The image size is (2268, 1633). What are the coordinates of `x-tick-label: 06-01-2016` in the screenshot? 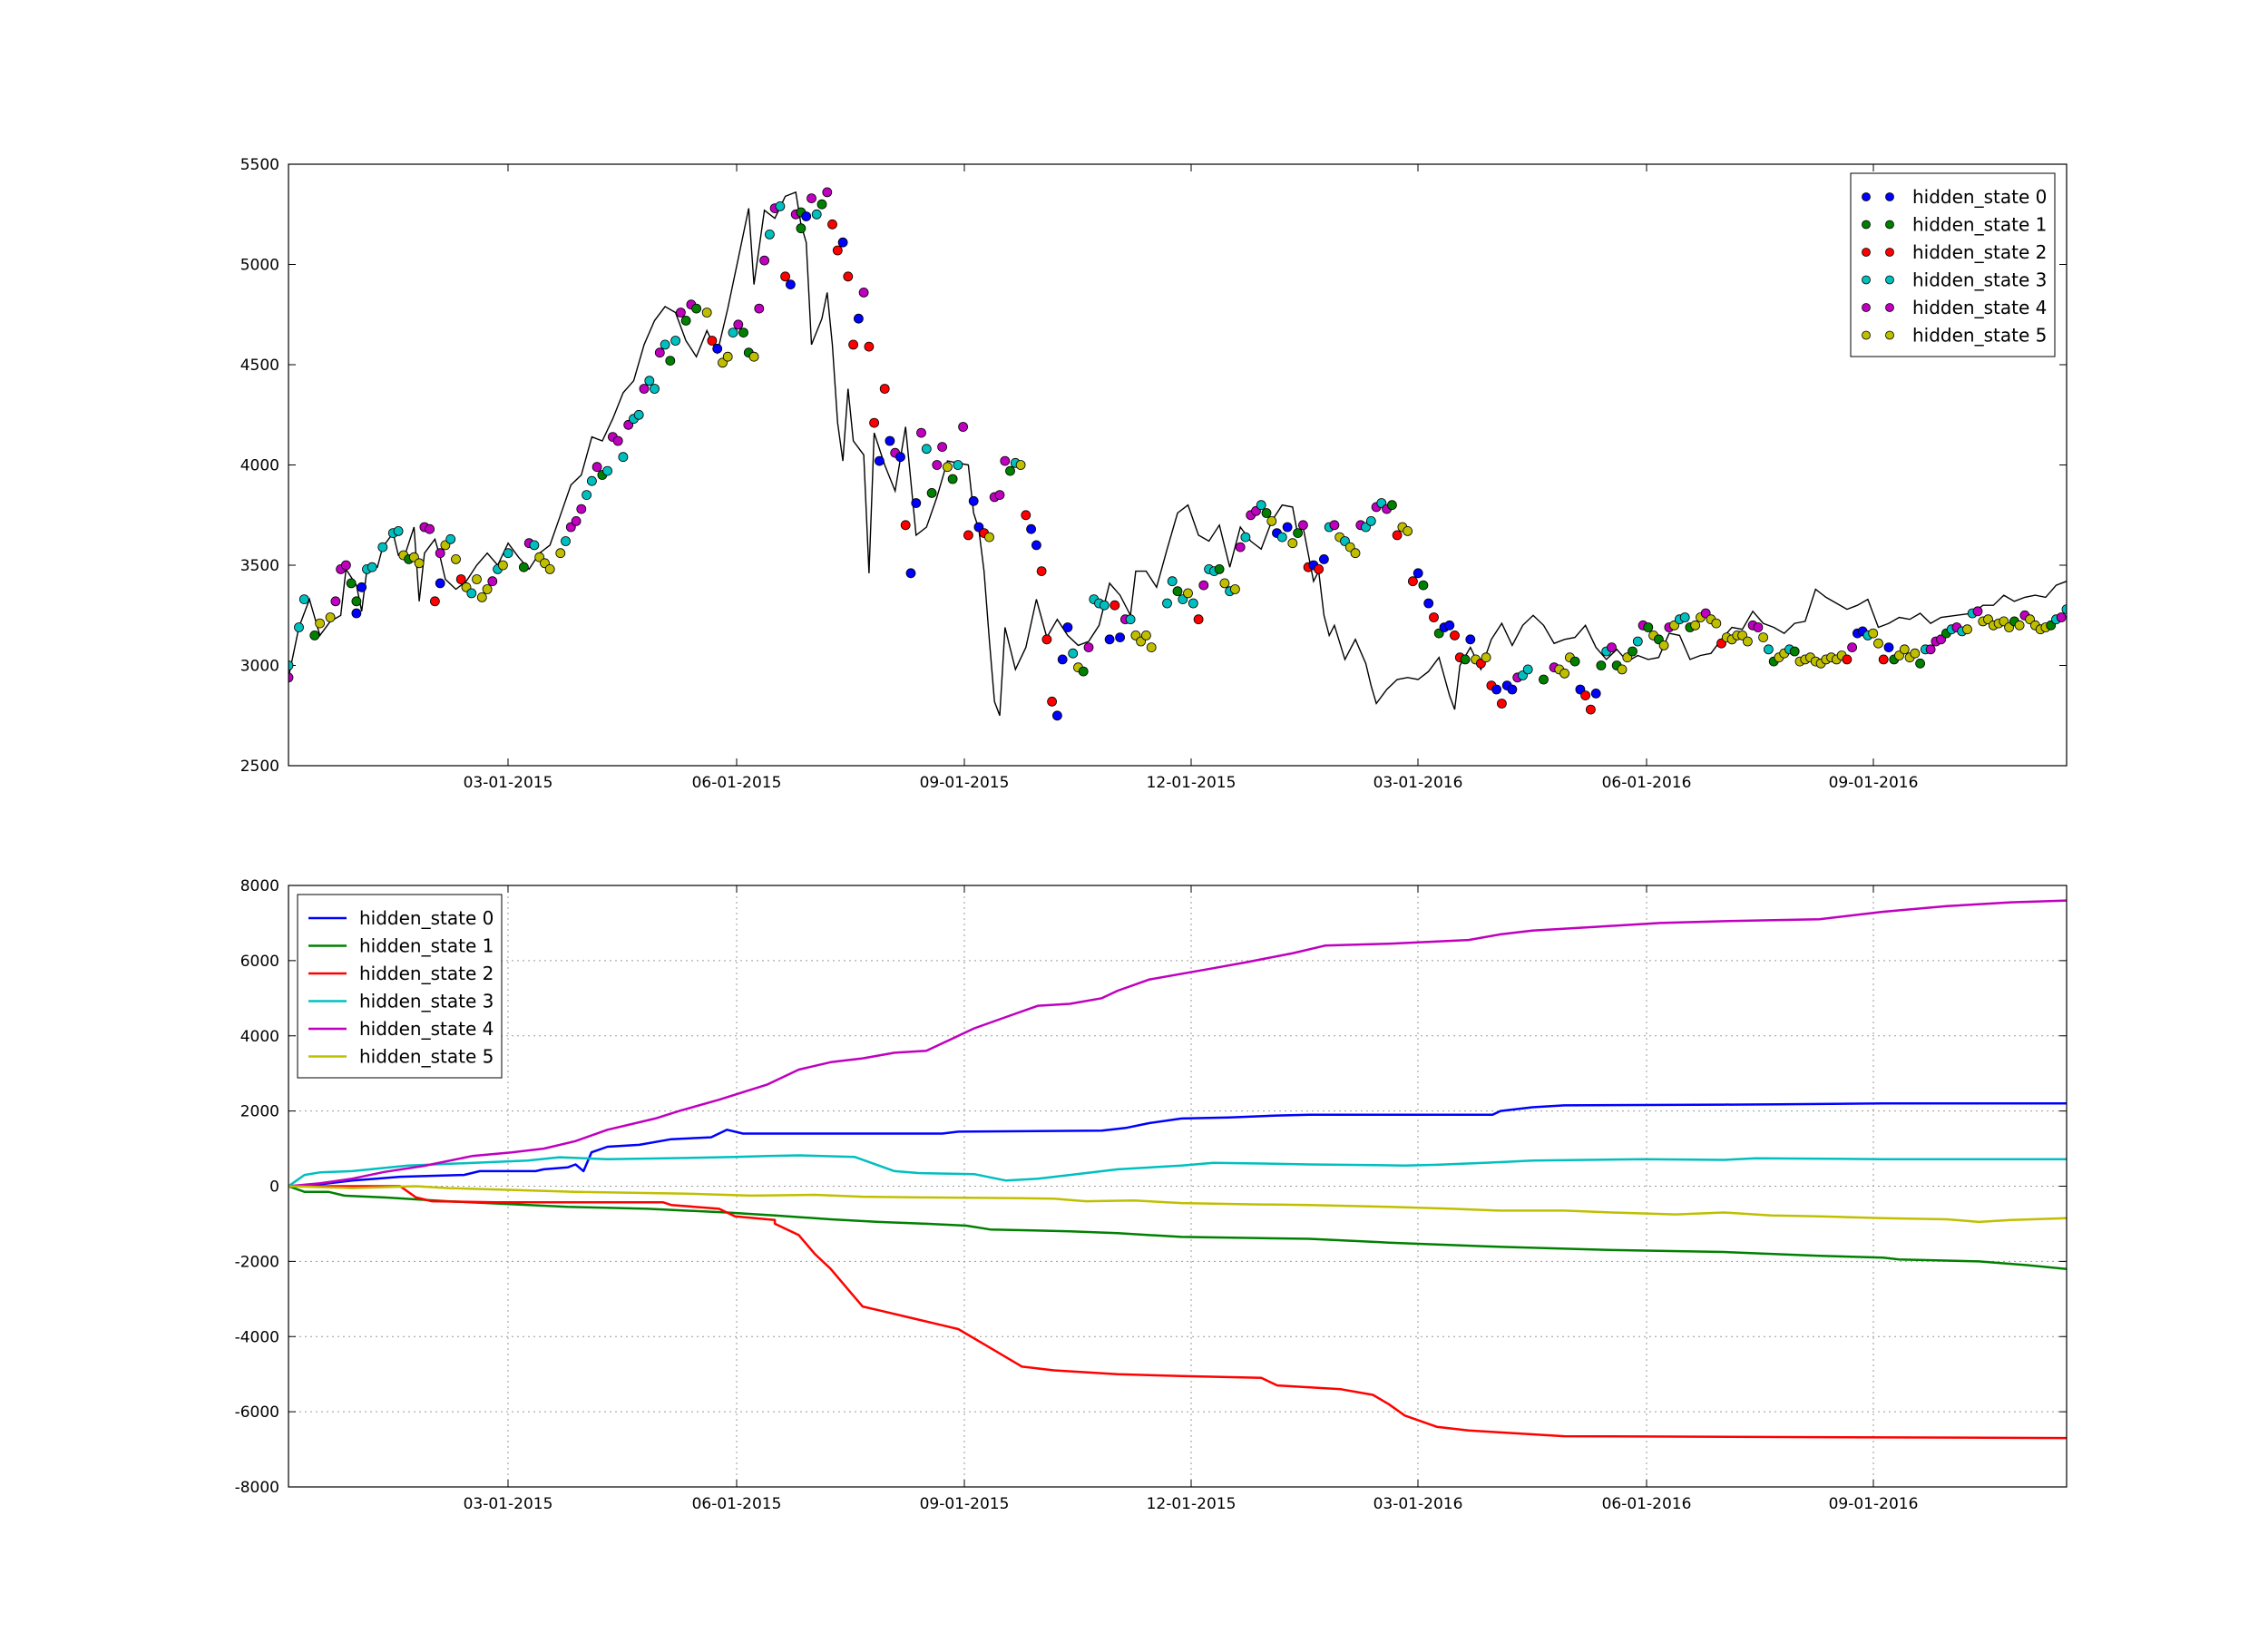 It's located at (1647, 1504).